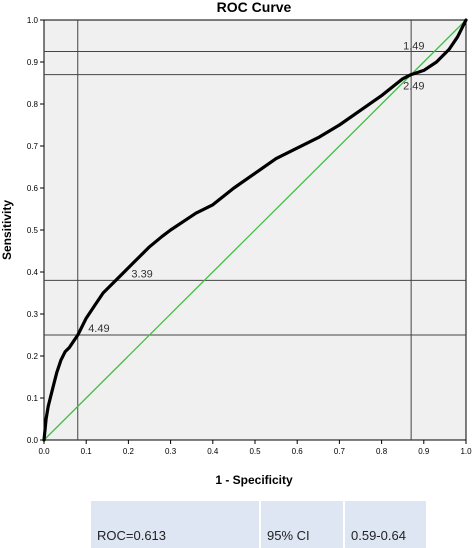  What do you see at coordinates (7, 230) in the screenshot?
I see `y-axis-label: Sensitivity` at bounding box center [7, 230].